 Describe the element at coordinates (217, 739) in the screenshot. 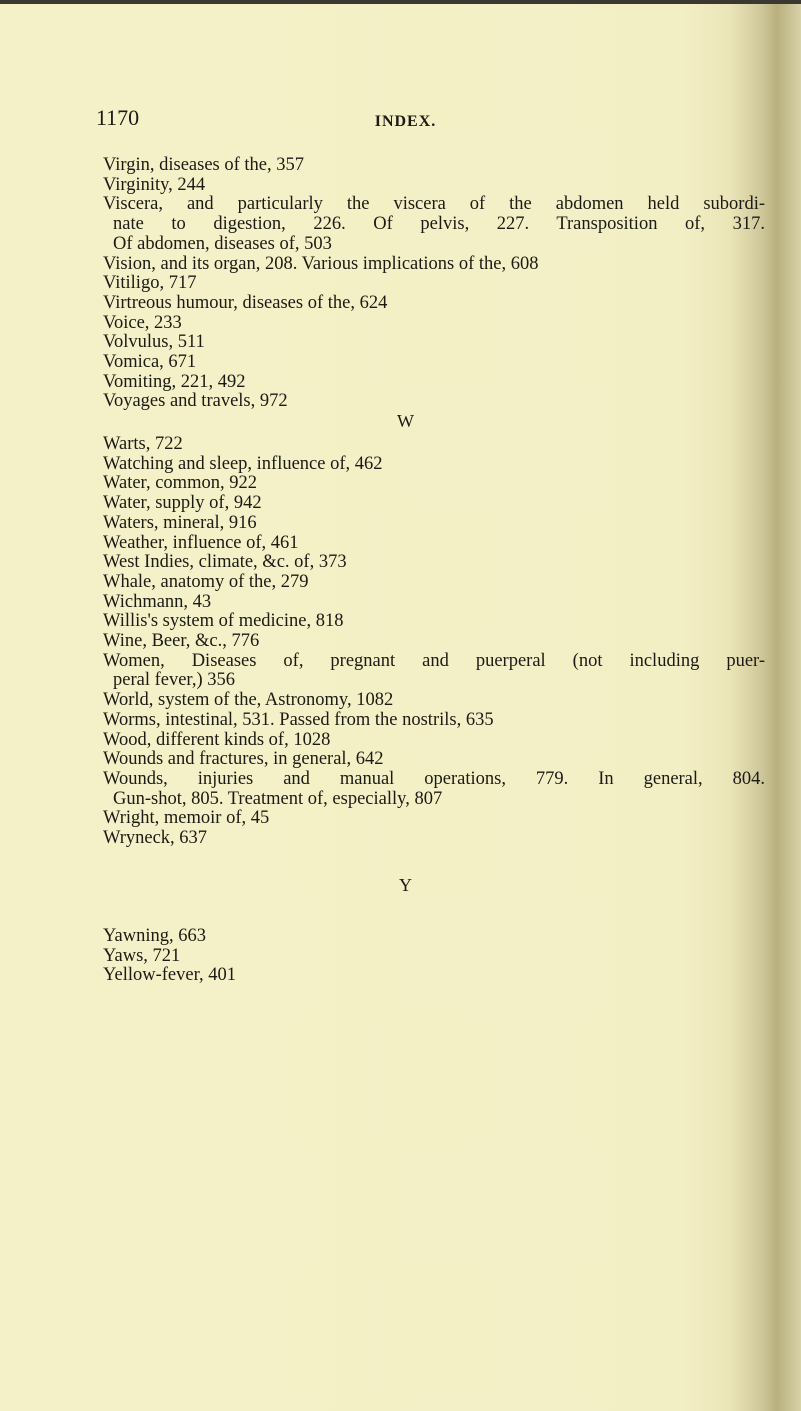

I see `index-entry-line: Wood, different kinds of, 1028` at that location.